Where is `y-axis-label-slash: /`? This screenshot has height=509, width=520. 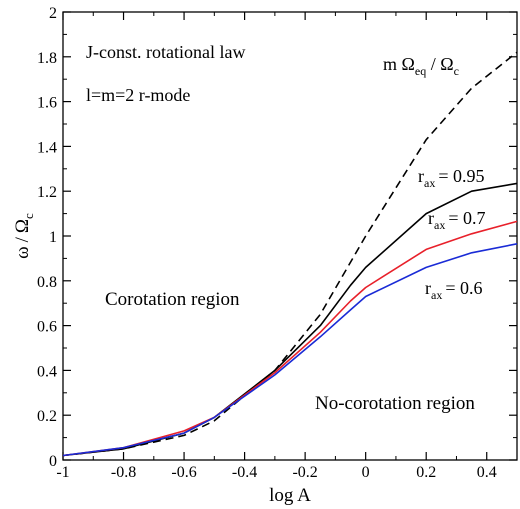 y-axis-label-slash: / is located at coordinates (22, 239).